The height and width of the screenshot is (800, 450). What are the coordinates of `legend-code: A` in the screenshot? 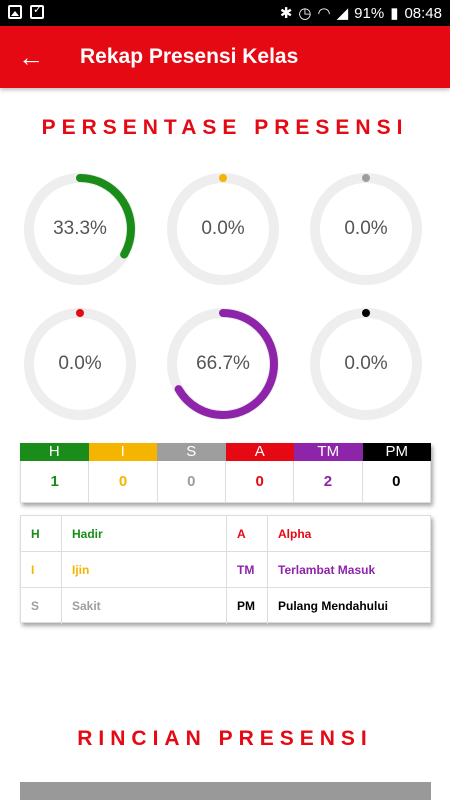 It's located at (247, 533).